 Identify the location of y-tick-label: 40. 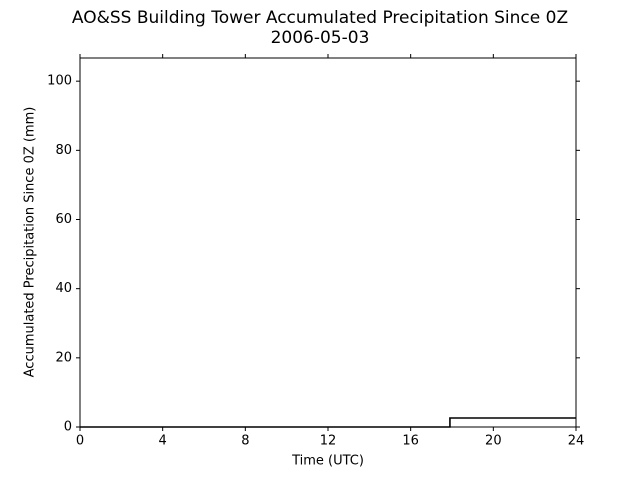
(63, 288).